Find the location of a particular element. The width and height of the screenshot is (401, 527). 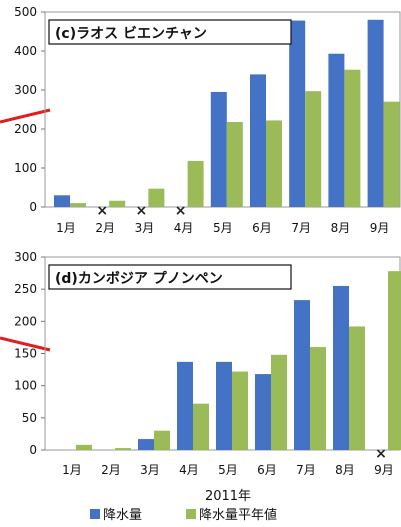

y-tick-label: 50 is located at coordinates (29, 418).